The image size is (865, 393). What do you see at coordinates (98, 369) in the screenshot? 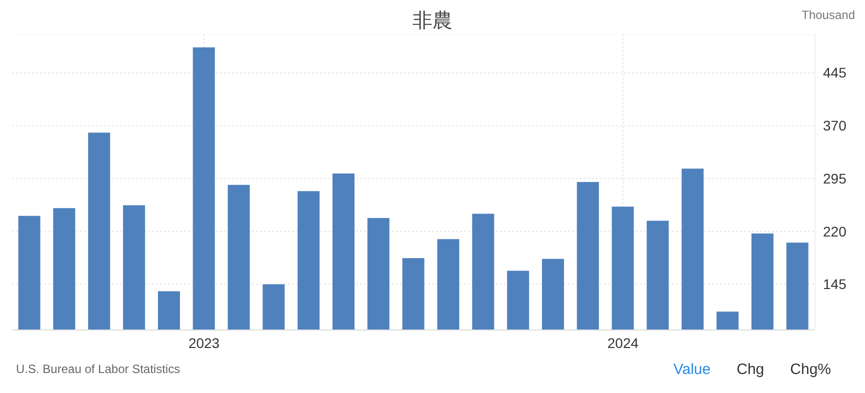
I see `text: U.S. Bureau of Labor Statistics` at bounding box center [98, 369].